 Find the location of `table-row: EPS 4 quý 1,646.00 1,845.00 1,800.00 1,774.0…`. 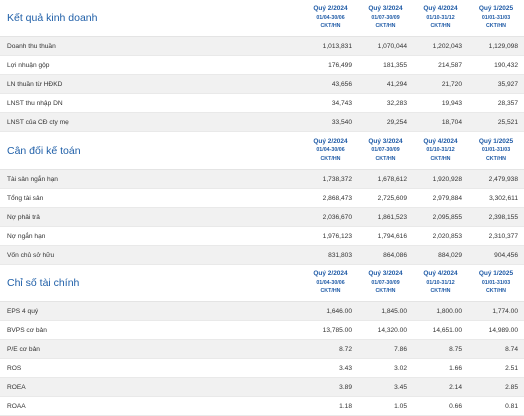

table-row: EPS 4 quý 1,646.00 1,845.00 1,800.00 1,774.0… is located at coordinates (262, 311).